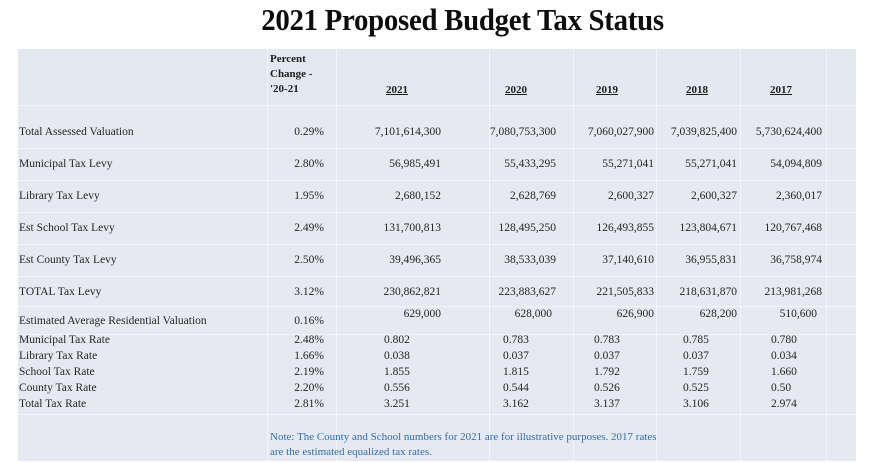  I want to click on table-value: 36,955,831, so click(711, 260).